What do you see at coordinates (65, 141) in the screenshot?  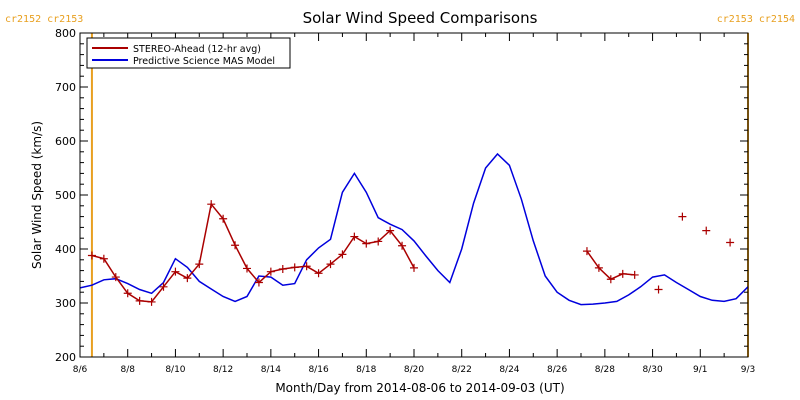 I see `y-tick-label: 600` at bounding box center [65, 141].